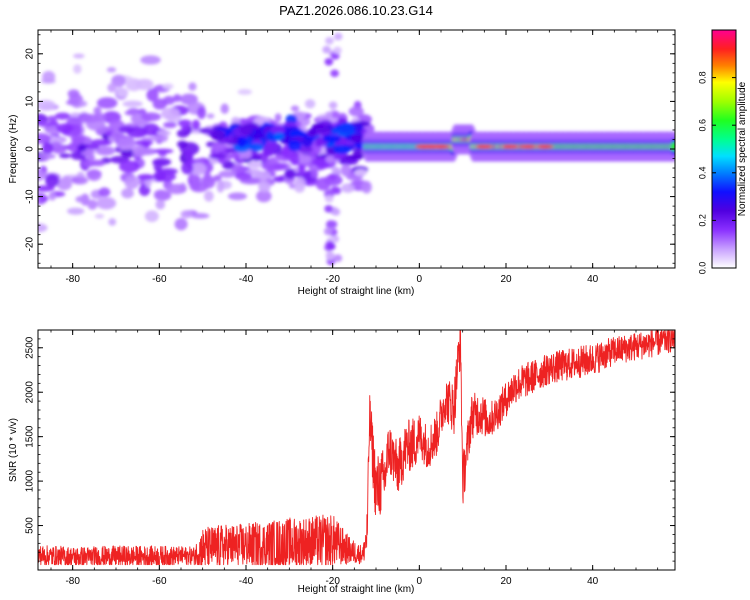 The image size is (750, 600). I want to click on snr-x-tick-label: -80, so click(72, 581).